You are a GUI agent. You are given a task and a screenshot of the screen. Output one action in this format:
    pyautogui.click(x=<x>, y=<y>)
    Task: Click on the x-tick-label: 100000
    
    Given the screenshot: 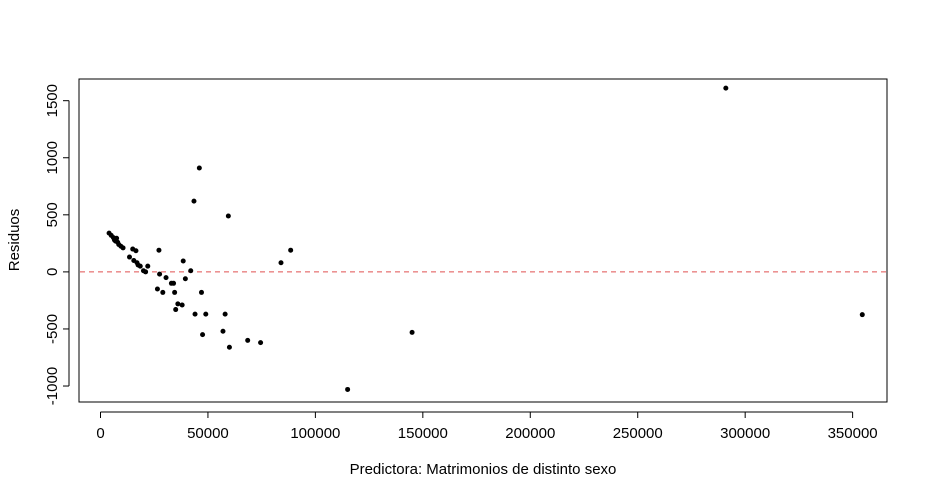 What is the action you would take?
    pyautogui.click(x=315, y=433)
    